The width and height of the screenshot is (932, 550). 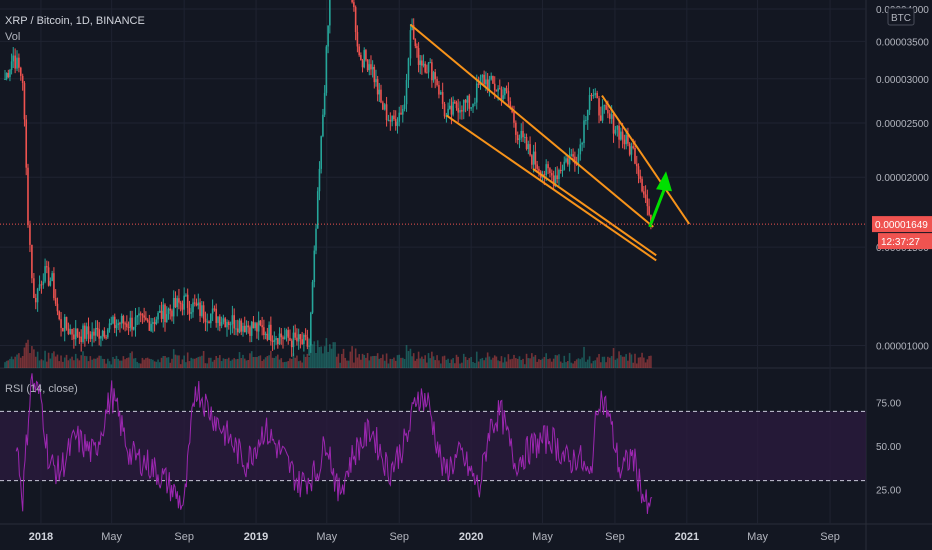 I want to click on rsi-band, so click(x=433, y=446).